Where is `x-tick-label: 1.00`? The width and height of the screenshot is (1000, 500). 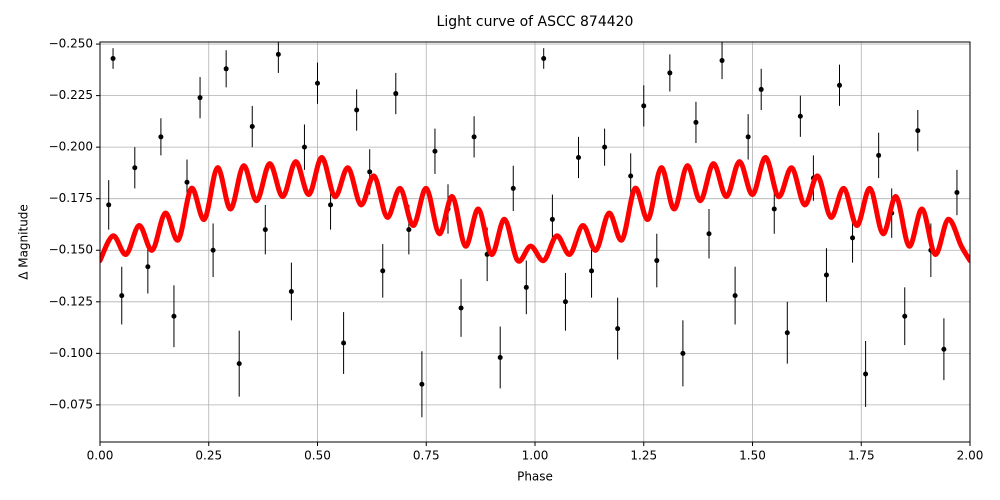
x-tick-label: 1.00 is located at coordinates (535, 456).